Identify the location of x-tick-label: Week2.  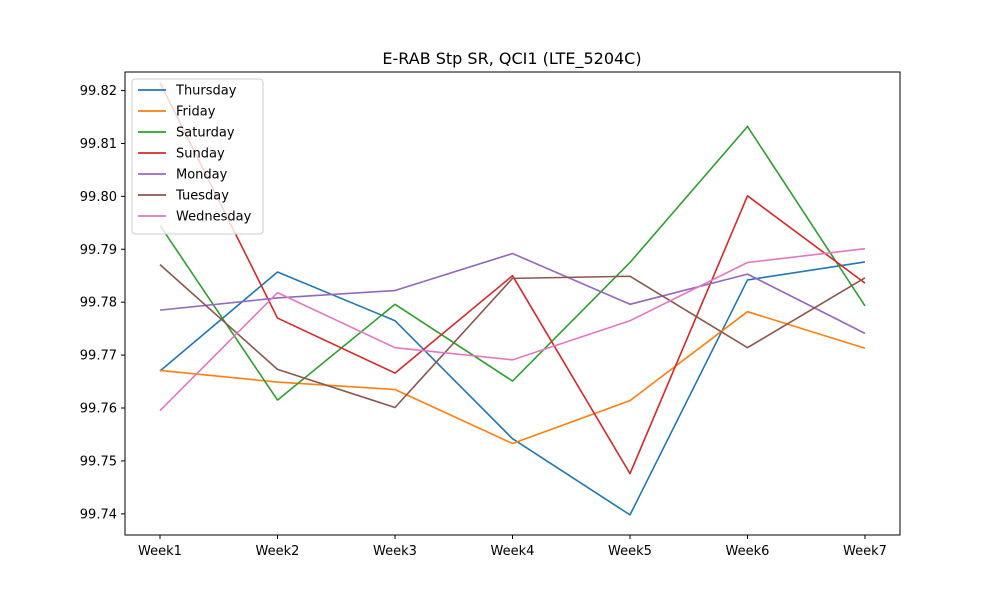
(278, 551).